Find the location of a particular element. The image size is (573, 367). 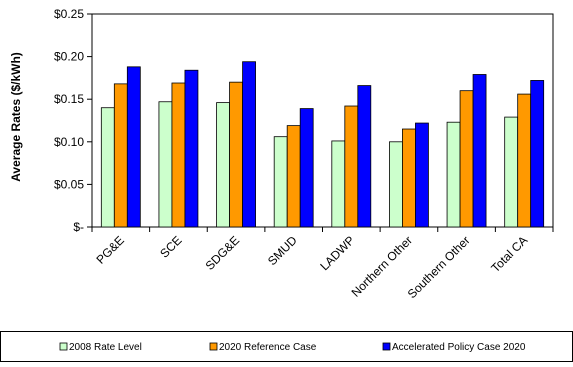

legend-label: 2008 Rate Level is located at coordinates (105, 347).